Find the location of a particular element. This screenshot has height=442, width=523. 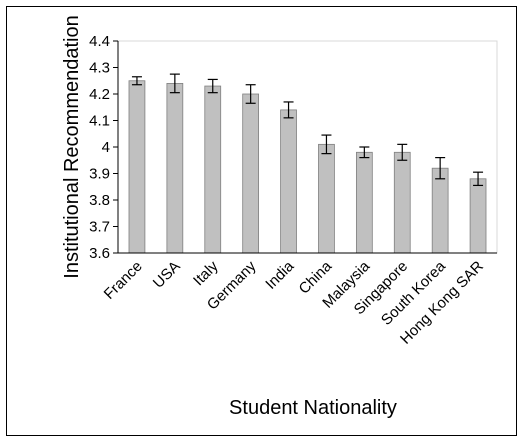

bar-italy is located at coordinates (213, 169).